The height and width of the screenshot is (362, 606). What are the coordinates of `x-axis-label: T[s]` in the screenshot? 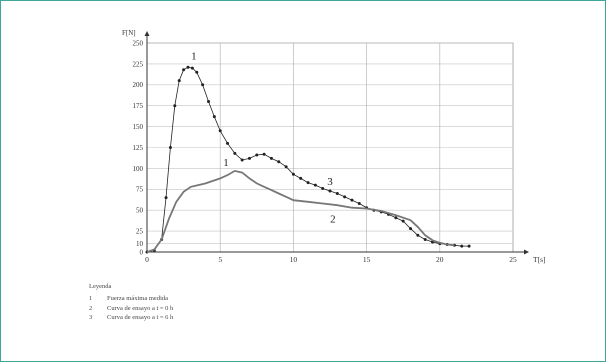 It's located at (539, 259).